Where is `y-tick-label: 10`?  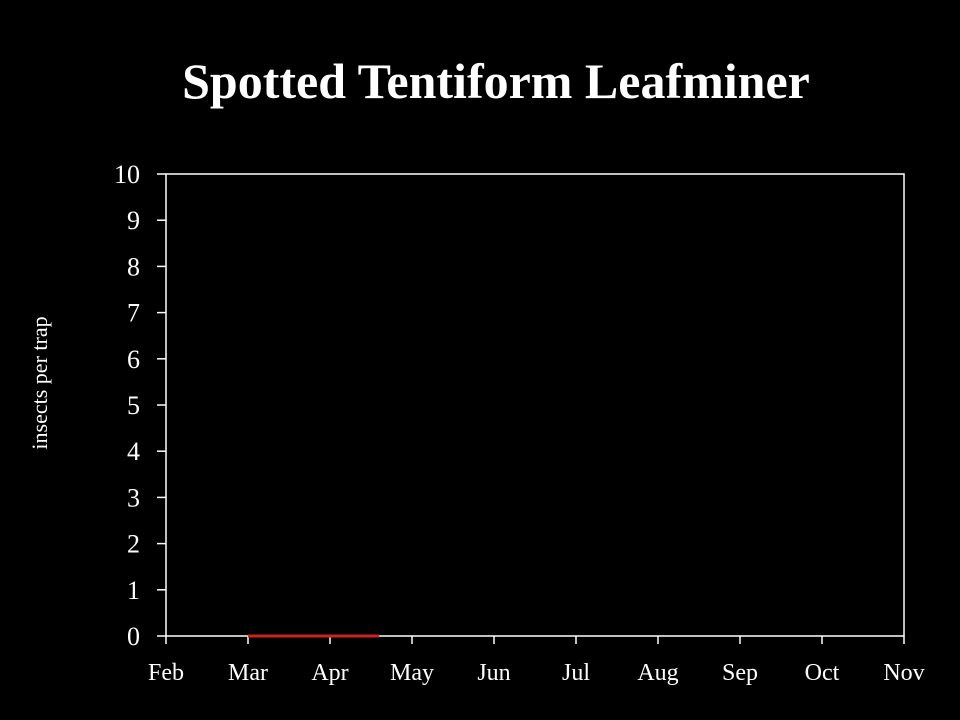
y-tick-label: 10 is located at coordinates (127, 174).